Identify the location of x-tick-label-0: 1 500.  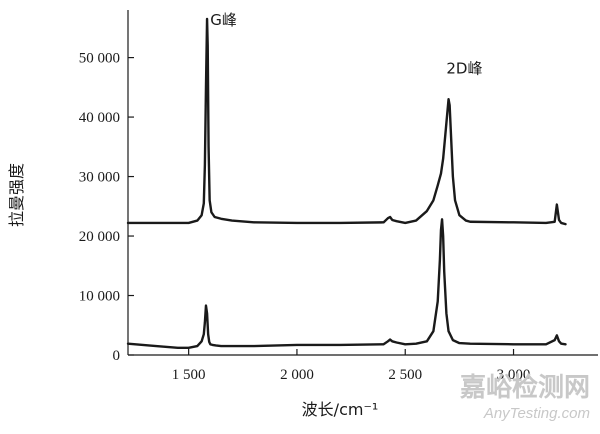
(189, 375).